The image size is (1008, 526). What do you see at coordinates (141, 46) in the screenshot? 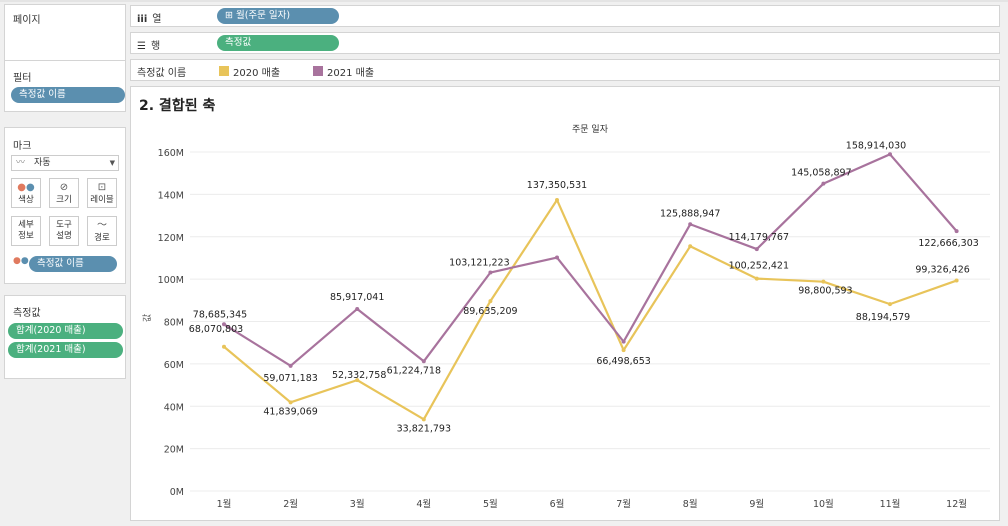
I see `rows-icon: ☰` at bounding box center [141, 46].